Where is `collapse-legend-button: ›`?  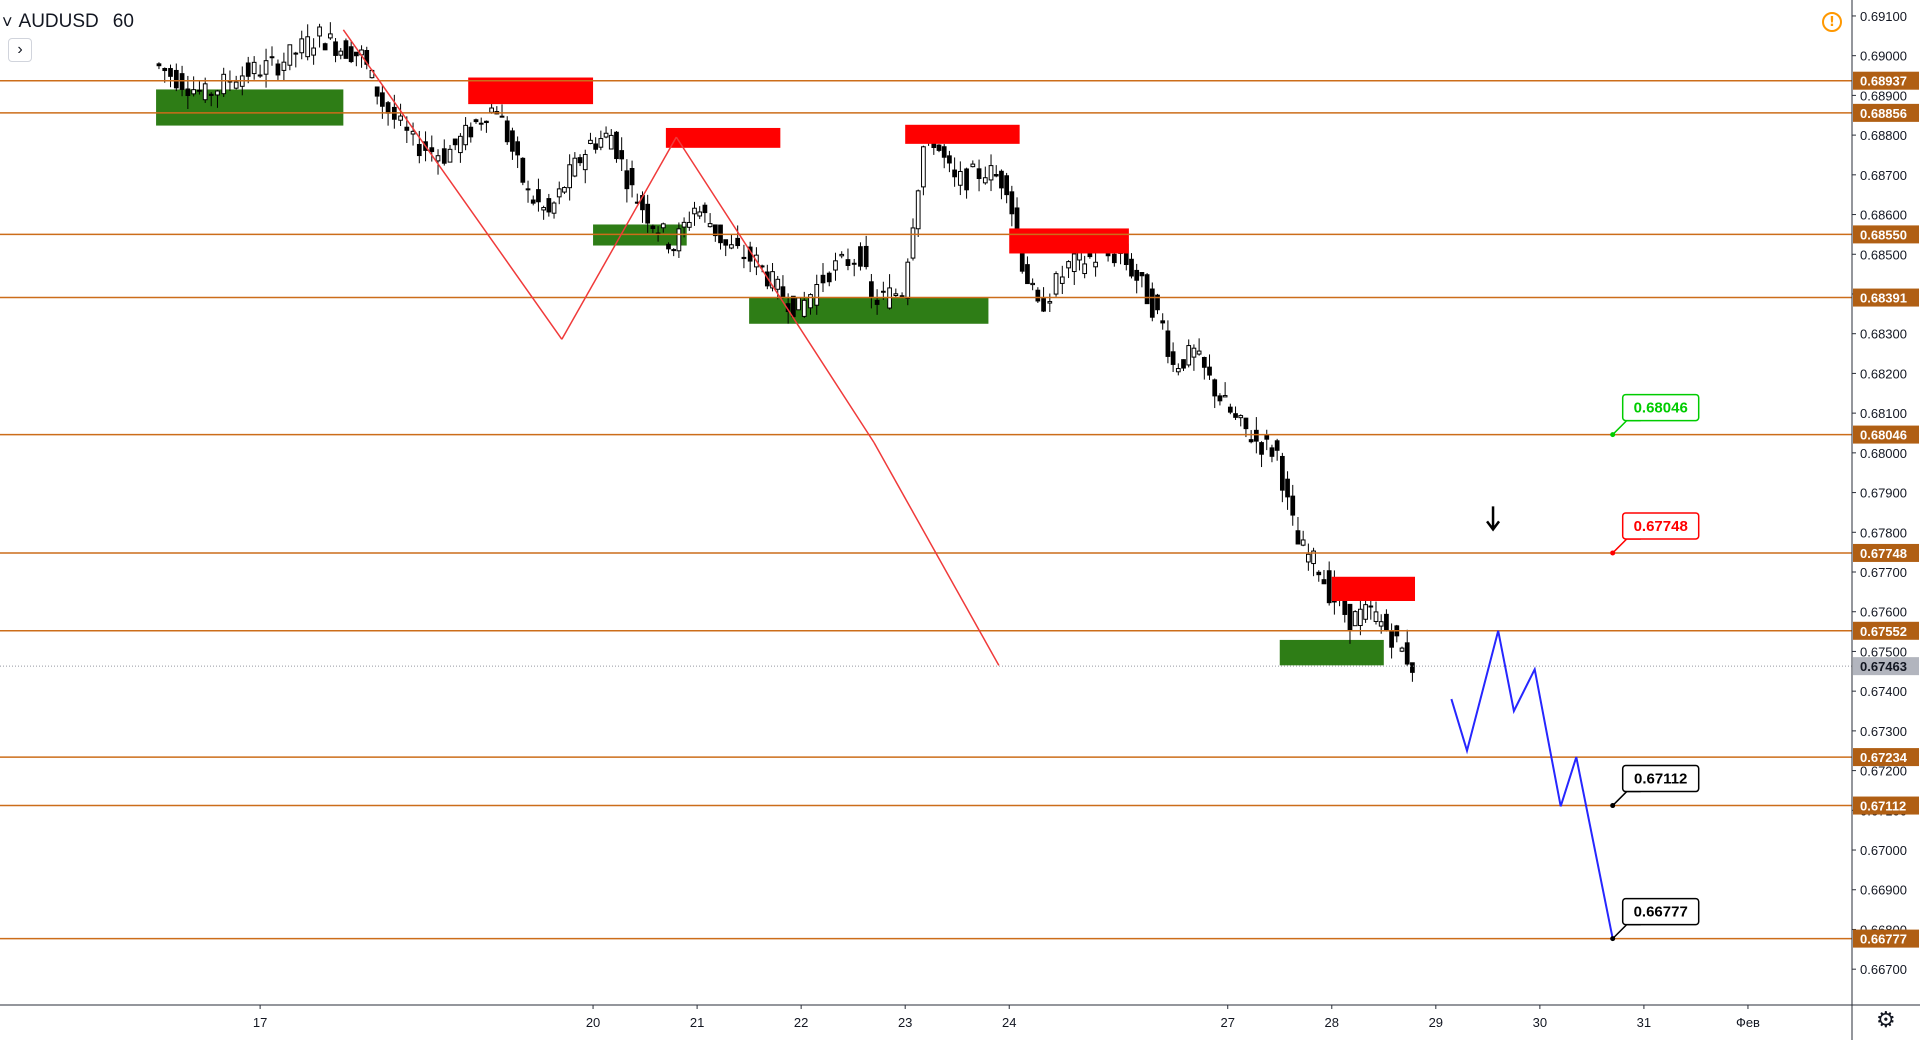 collapse-legend-button: › is located at coordinates (20, 50).